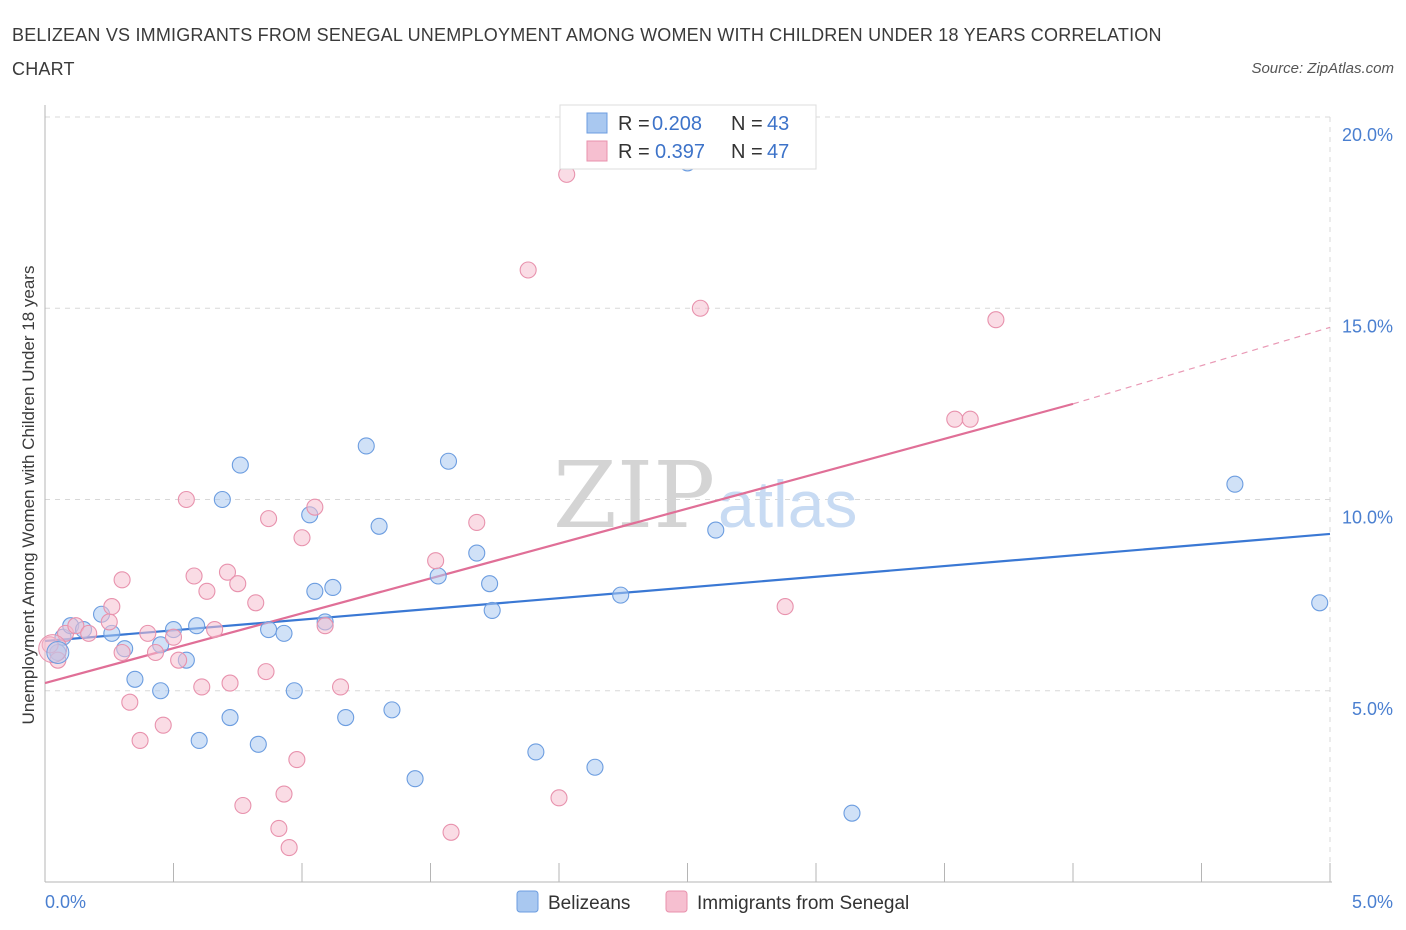 The height and width of the screenshot is (930, 1406). What do you see at coordinates (787, 504) in the screenshot?
I see `watermark-atlas: atlas` at bounding box center [787, 504].